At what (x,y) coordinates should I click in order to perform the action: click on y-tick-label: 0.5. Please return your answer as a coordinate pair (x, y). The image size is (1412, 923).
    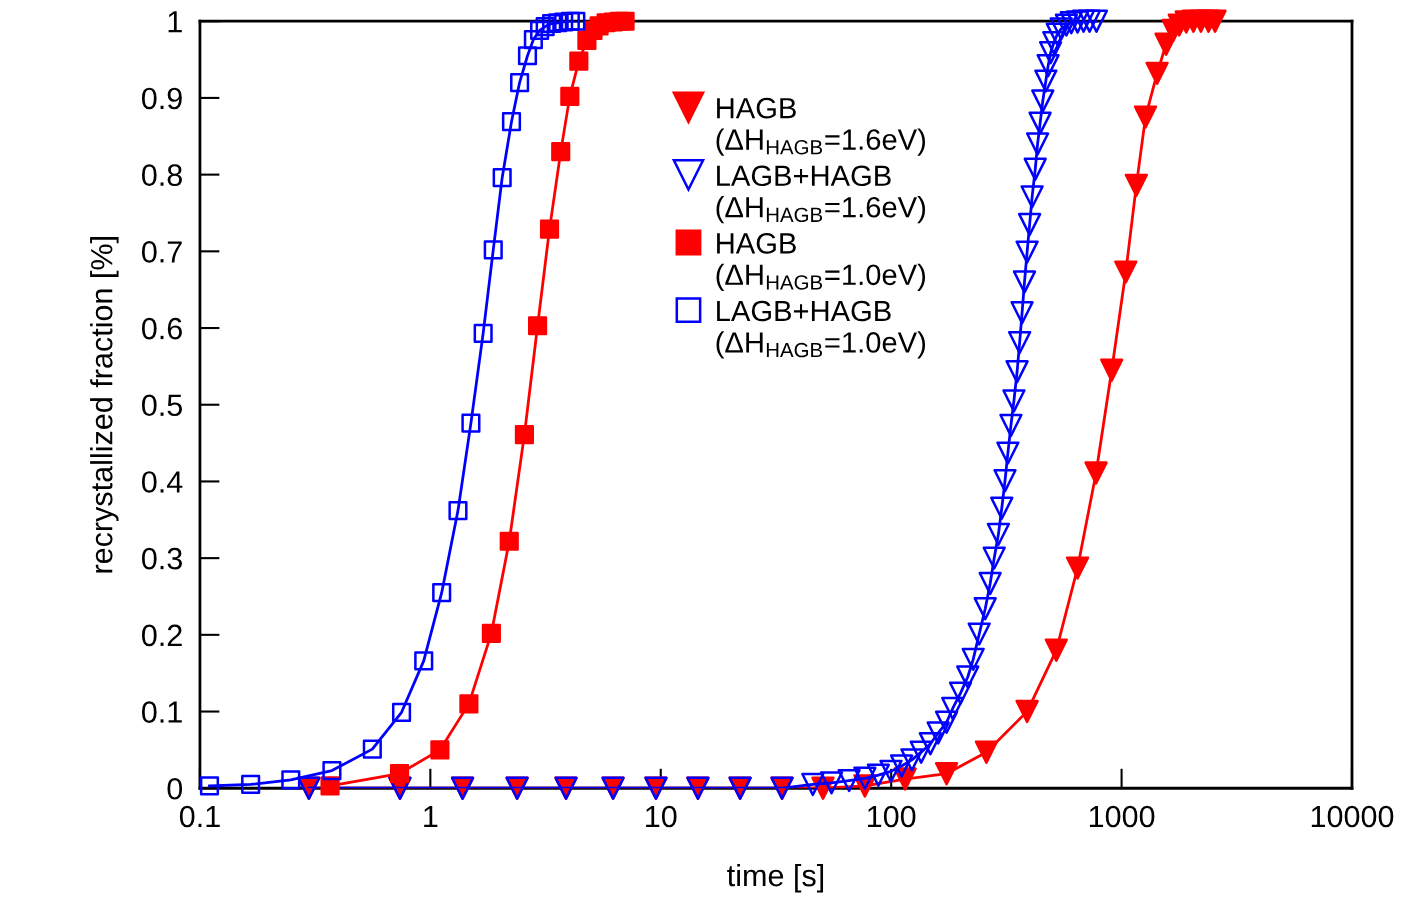
    Looking at the image, I should click on (161, 405).